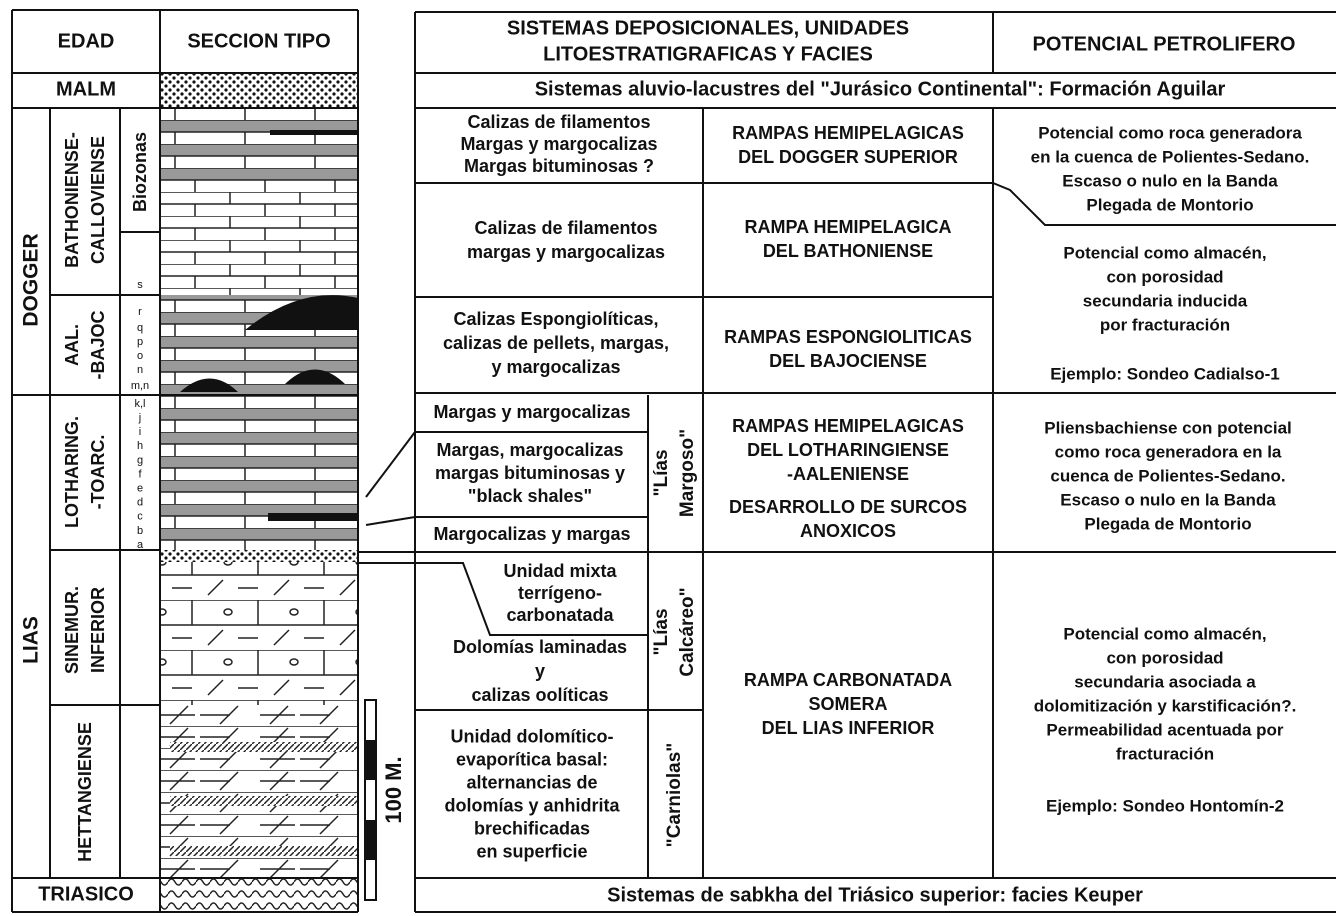 The width and height of the screenshot is (1336, 916). Describe the element at coordinates (313, 517) in the screenshot. I see `black-shale` at that location.